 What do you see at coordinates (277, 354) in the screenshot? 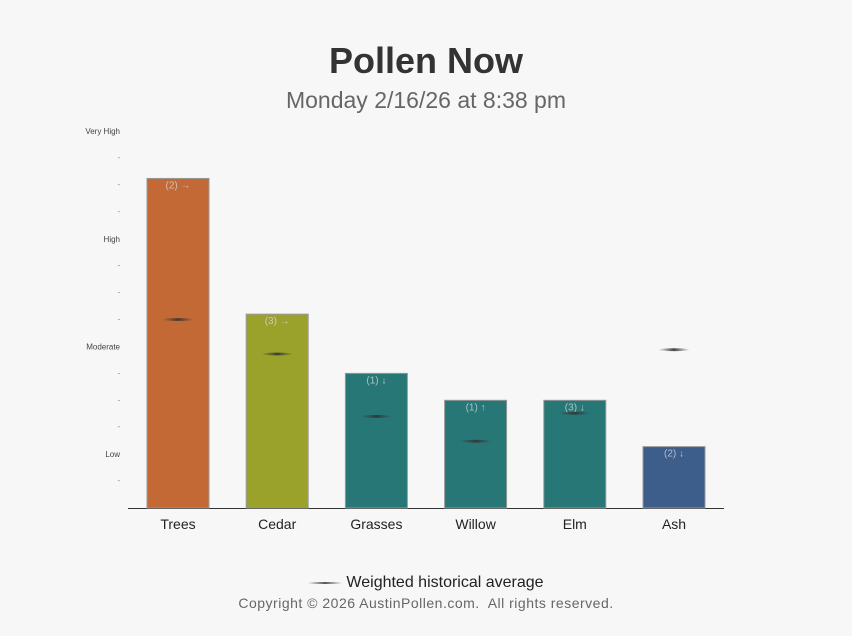
I see `historical-average-cedar` at bounding box center [277, 354].